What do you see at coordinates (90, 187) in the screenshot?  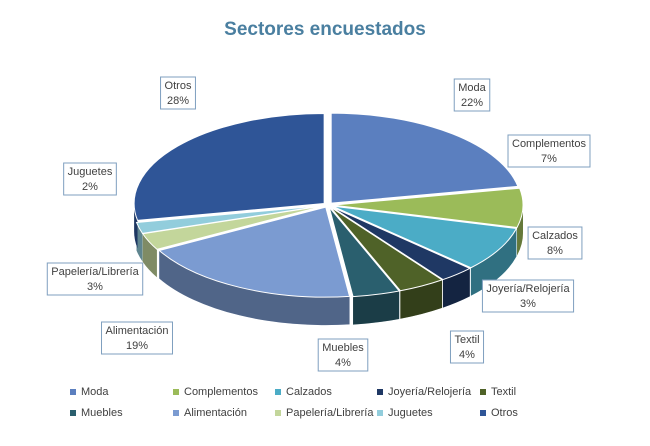 I see `data-label-value: 2%` at bounding box center [90, 187].